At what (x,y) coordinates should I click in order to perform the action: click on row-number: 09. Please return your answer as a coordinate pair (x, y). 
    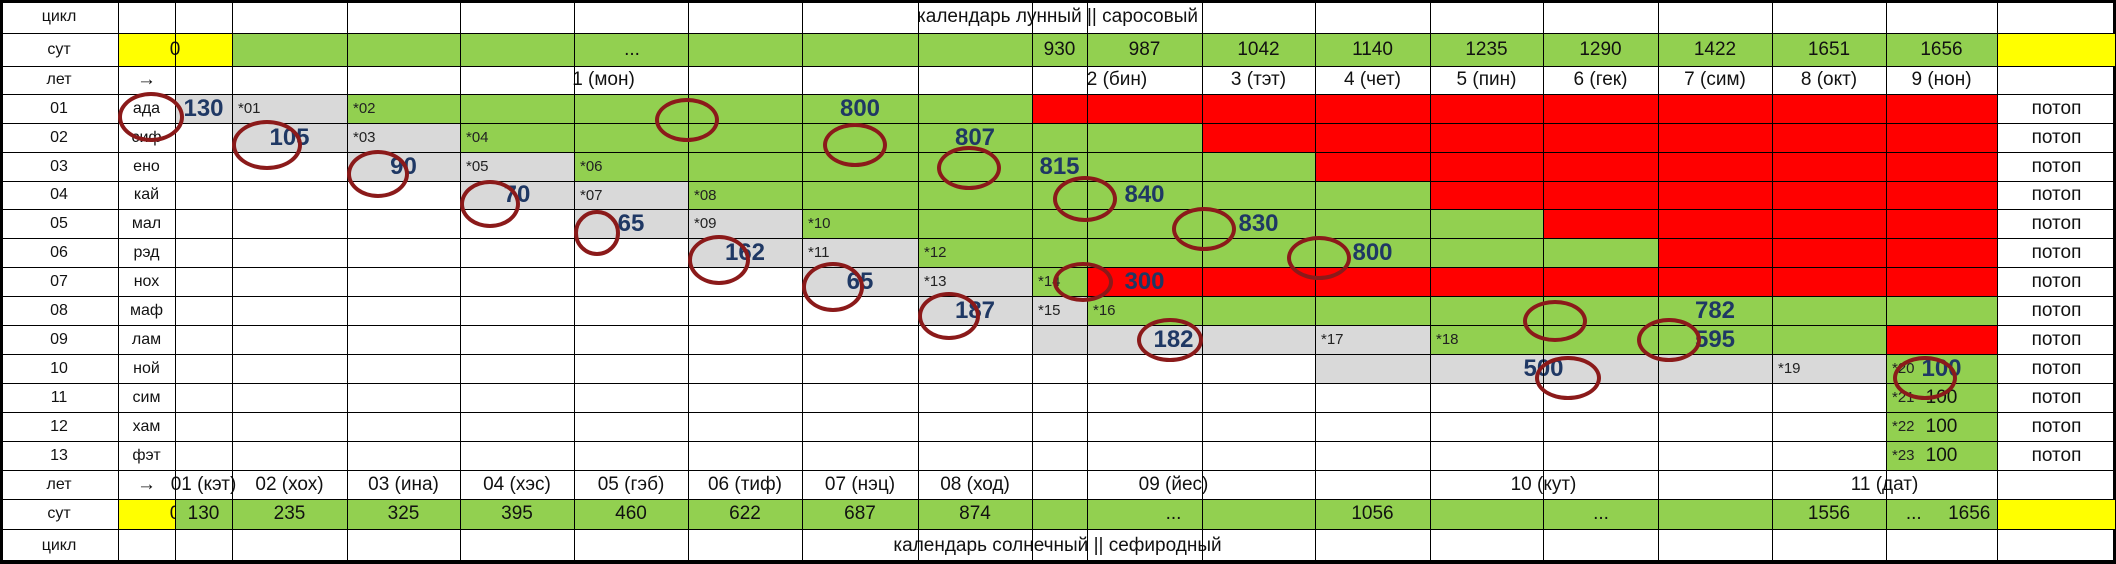
    Looking at the image, I should click on (59, 339).